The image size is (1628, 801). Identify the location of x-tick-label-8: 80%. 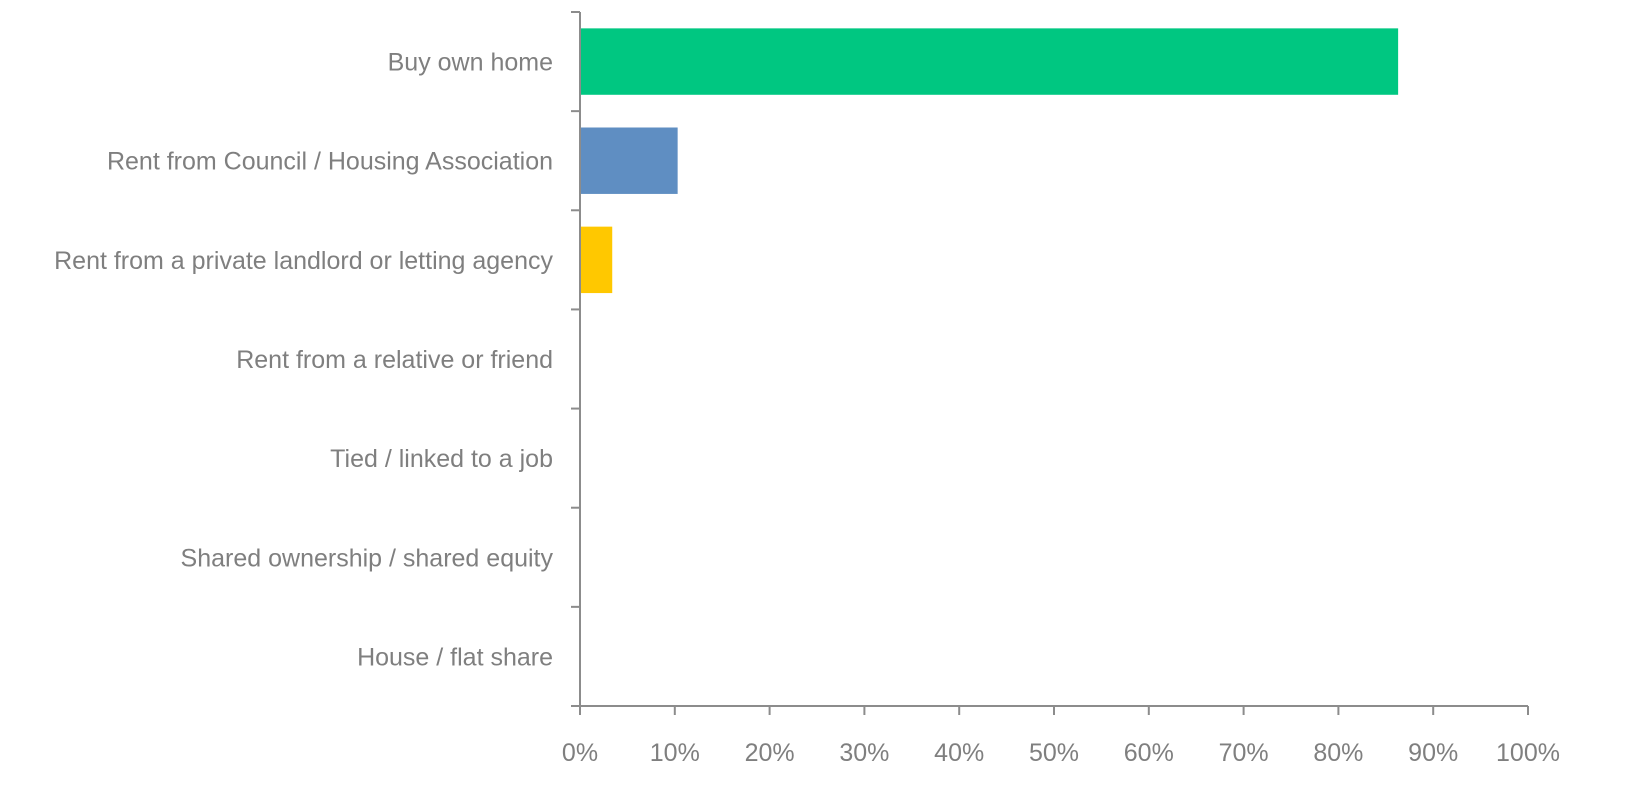
(1338, 753).